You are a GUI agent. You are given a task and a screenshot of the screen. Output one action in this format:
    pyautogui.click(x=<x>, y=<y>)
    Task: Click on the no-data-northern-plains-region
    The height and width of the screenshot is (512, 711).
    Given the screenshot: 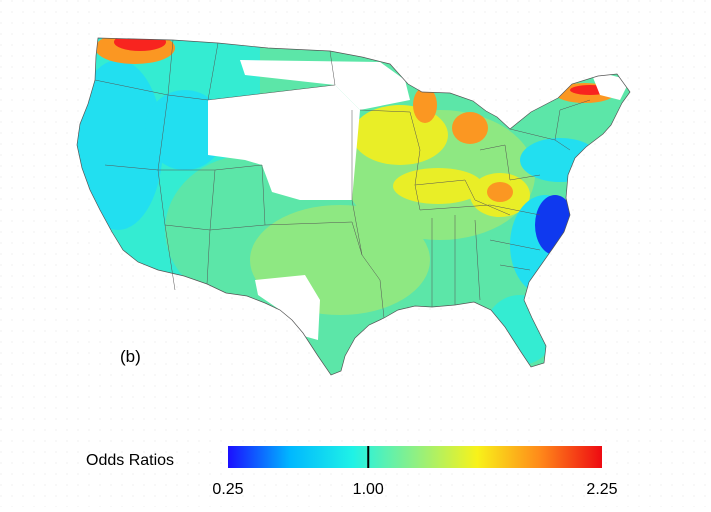 What is the action you would take?
    pyautogui.click(x=325, y=85)
    